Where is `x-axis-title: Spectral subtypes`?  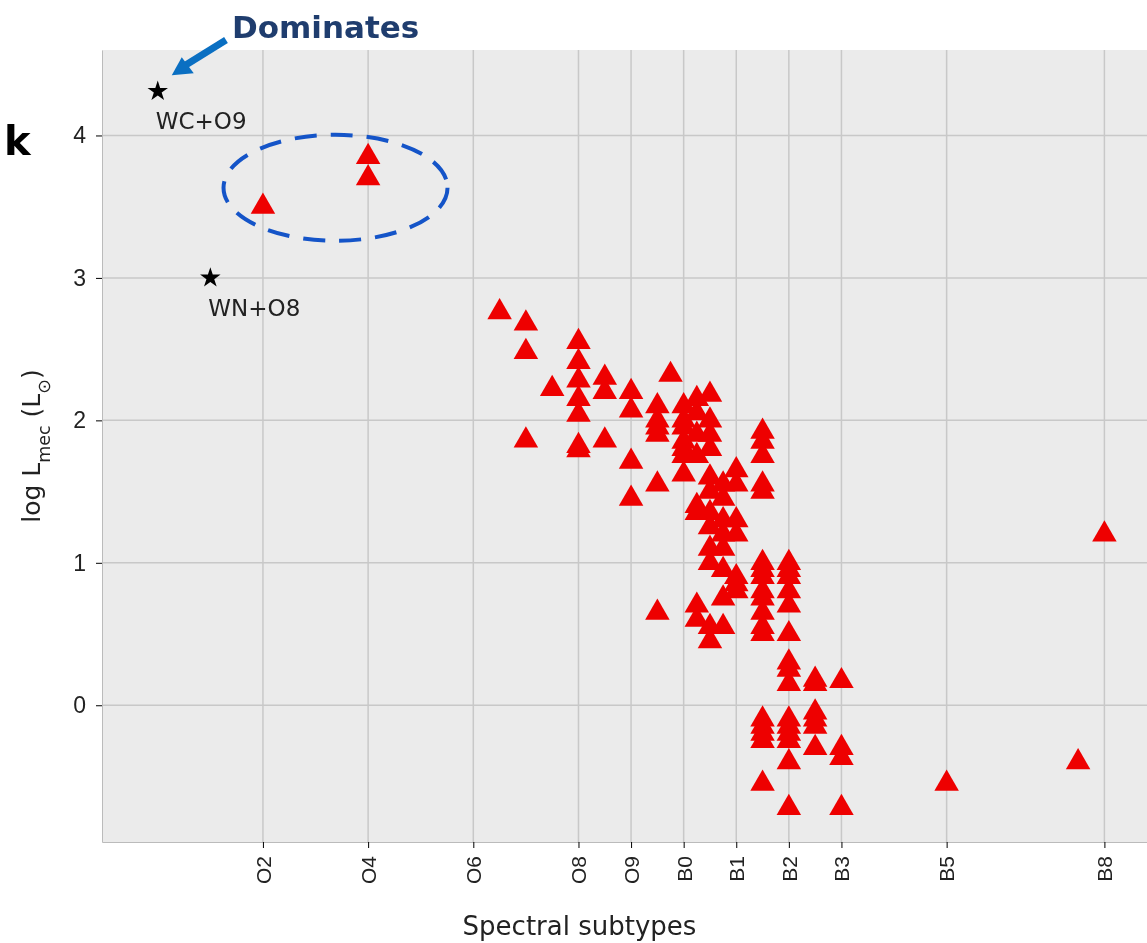
x-axis-title: Spectral subtypes is located at coordinates (579, 926).